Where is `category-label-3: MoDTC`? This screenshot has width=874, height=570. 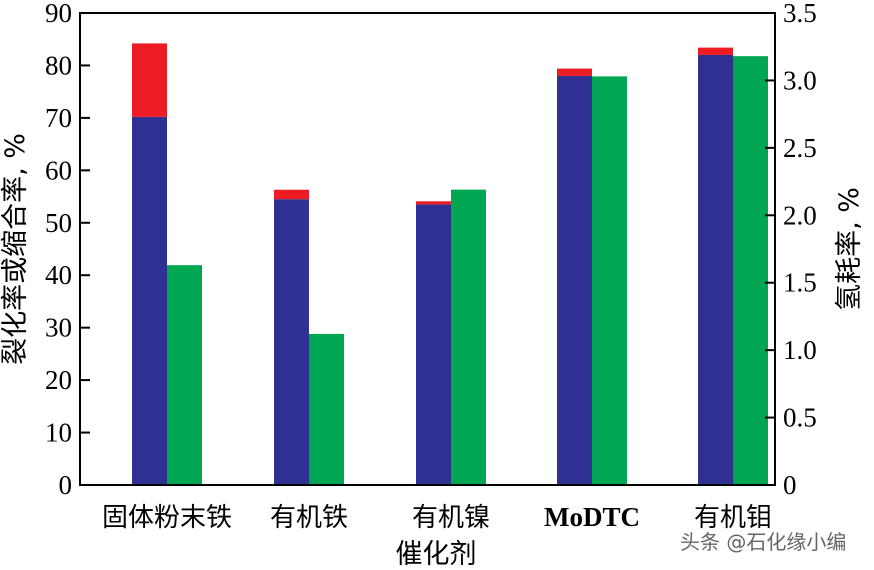 category-label-3: MoDTC is located at coordinates (592, 517).